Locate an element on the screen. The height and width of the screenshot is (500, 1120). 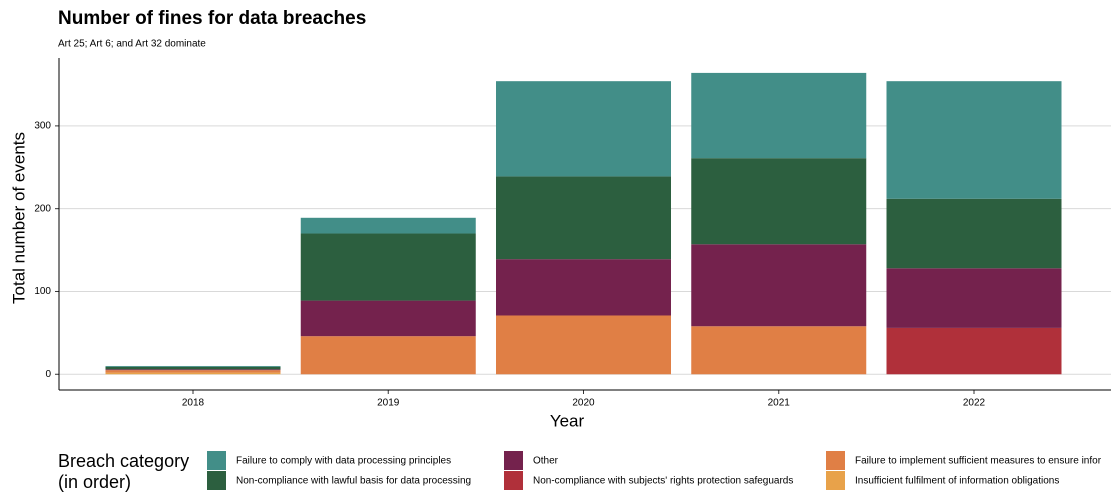
y-axis-title: Total number of events is located at coordinates (18, 218).